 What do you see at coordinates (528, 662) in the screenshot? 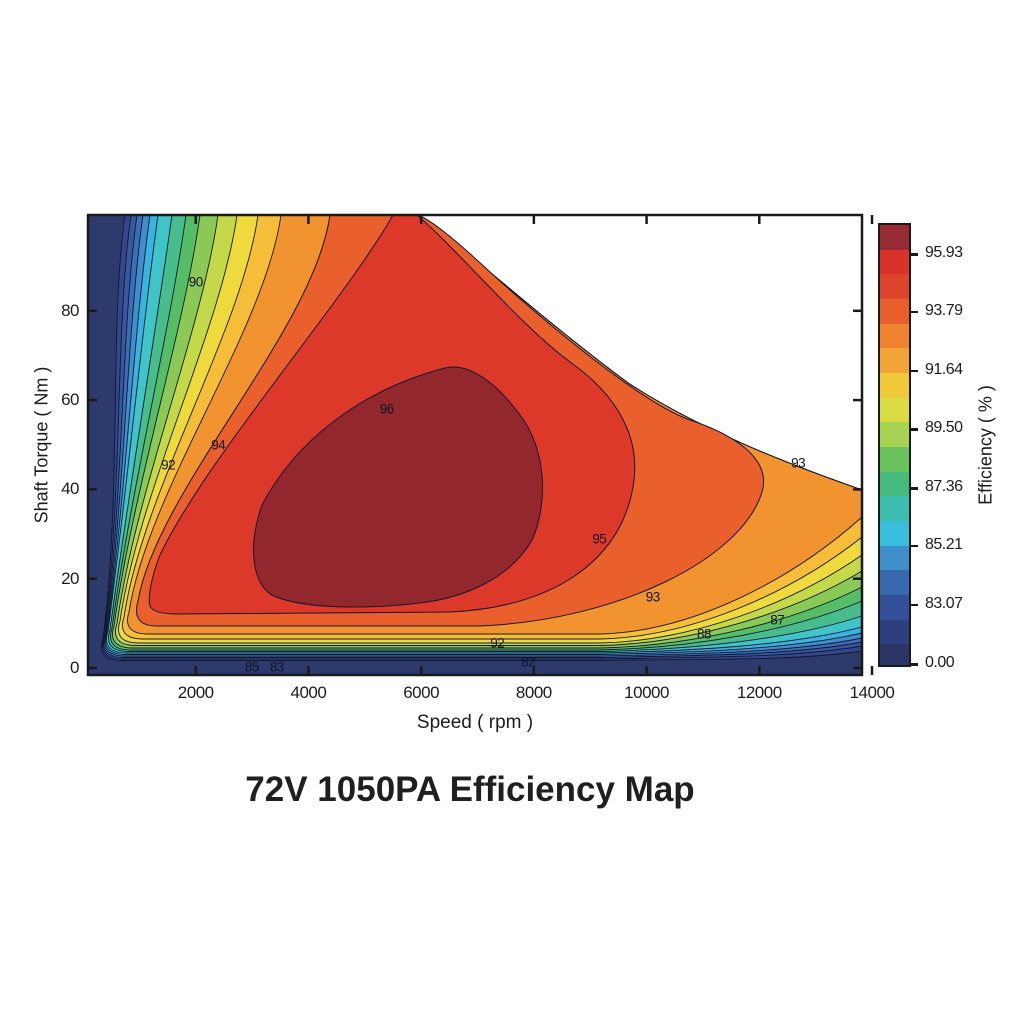
I see `contour-value-label: 82` at bounding box center [528, 662].